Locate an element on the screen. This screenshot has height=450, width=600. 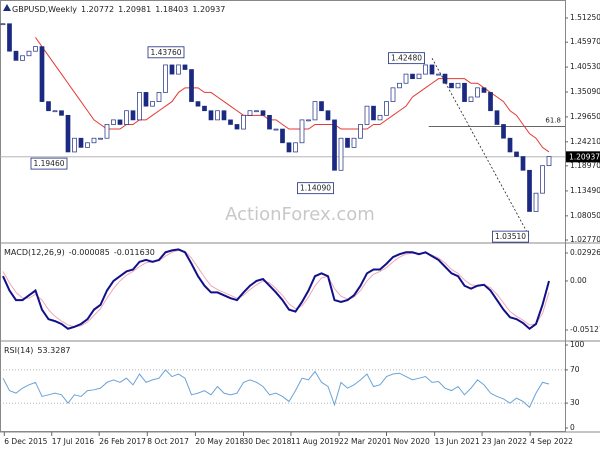
y-tick-label: 1.35090 is located at coordinates (585, 91).